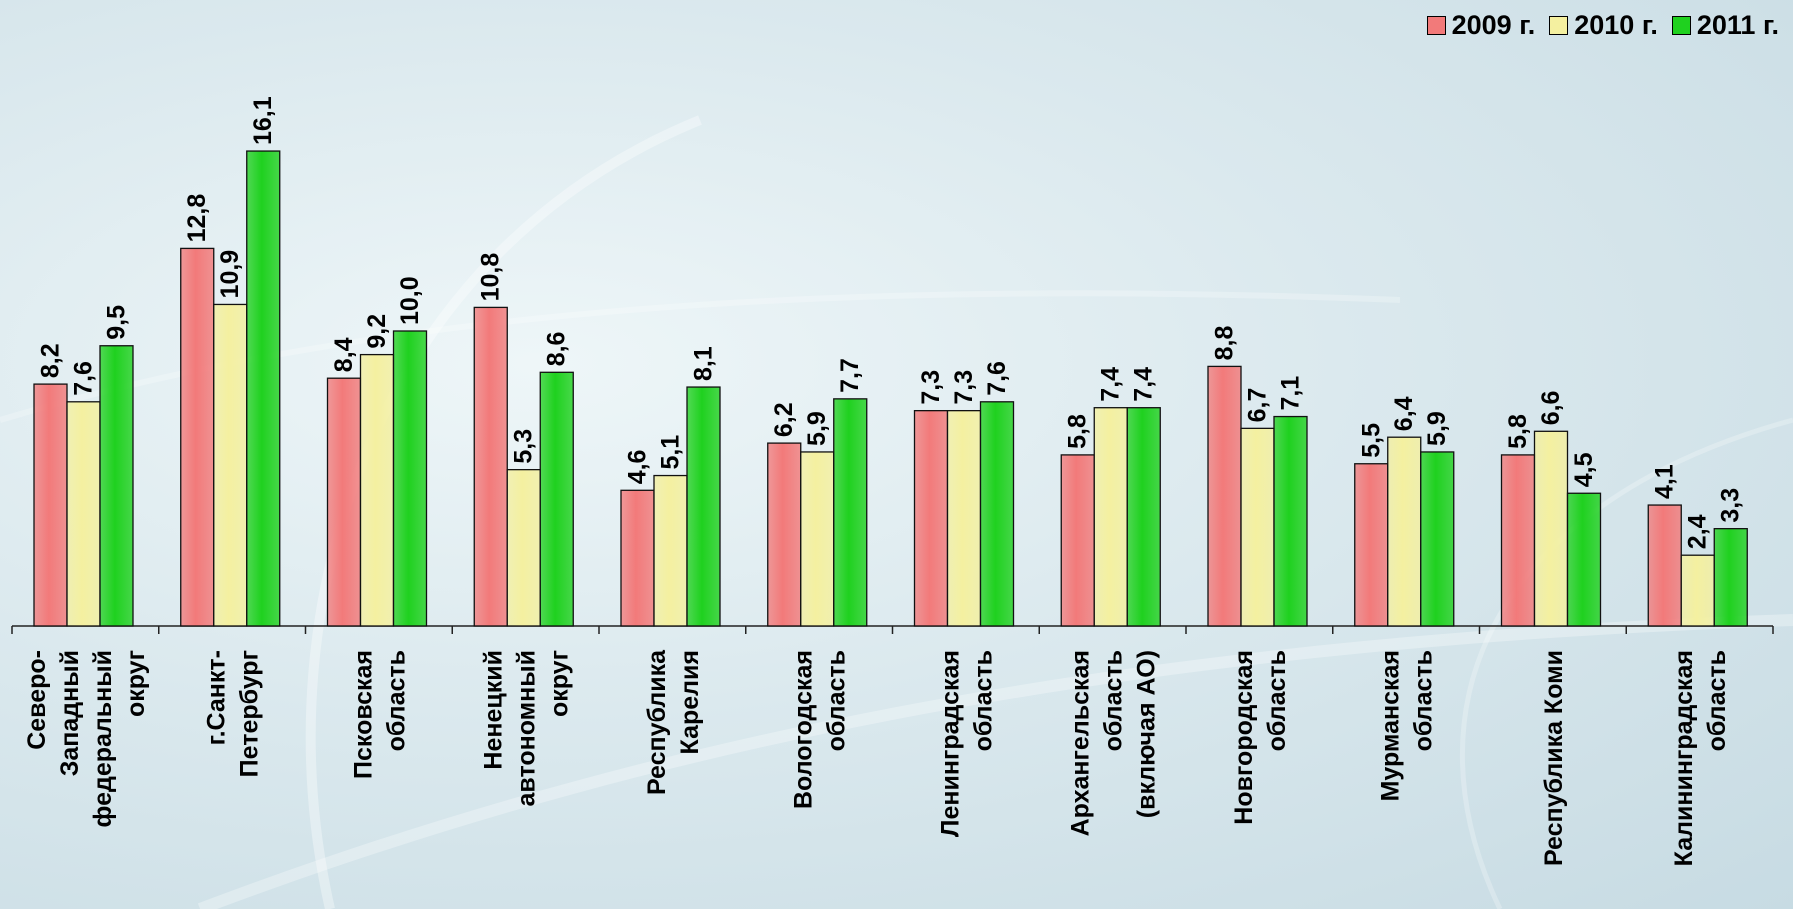 Image resolution: width=1793 pixels, height=909 pixels. What do you see at coordinates (70, 713) in the screenshot?
I see `category-label-line: Западный` at bounding box center [70, 713].